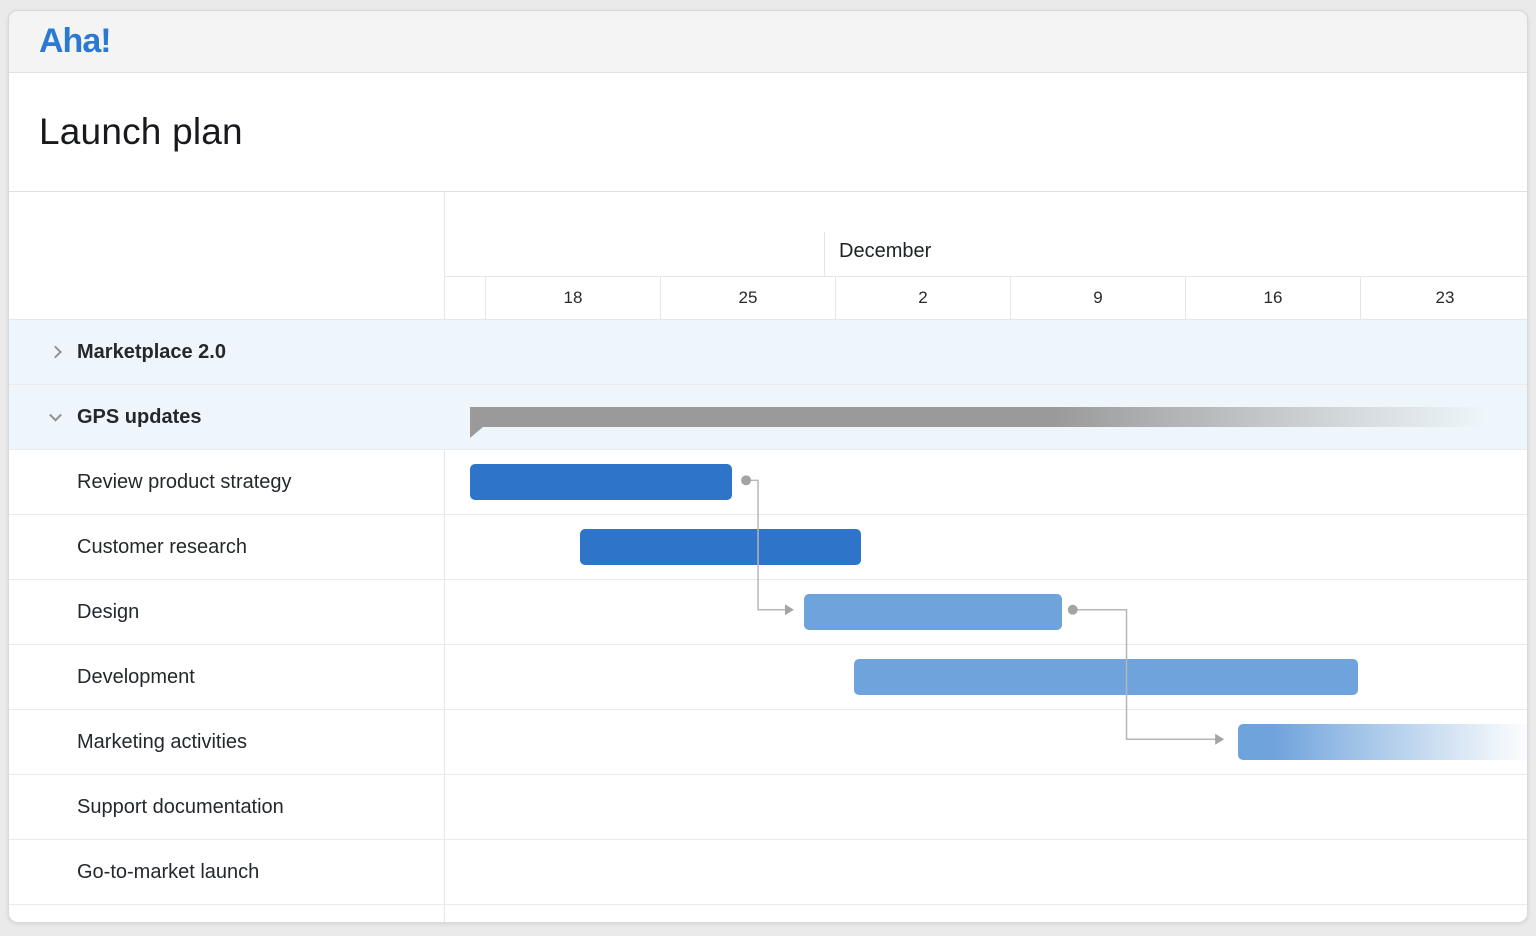  Describe the element at coordinates (108, 611) in the screenshot. I see `row-label-design: Design` at that location.